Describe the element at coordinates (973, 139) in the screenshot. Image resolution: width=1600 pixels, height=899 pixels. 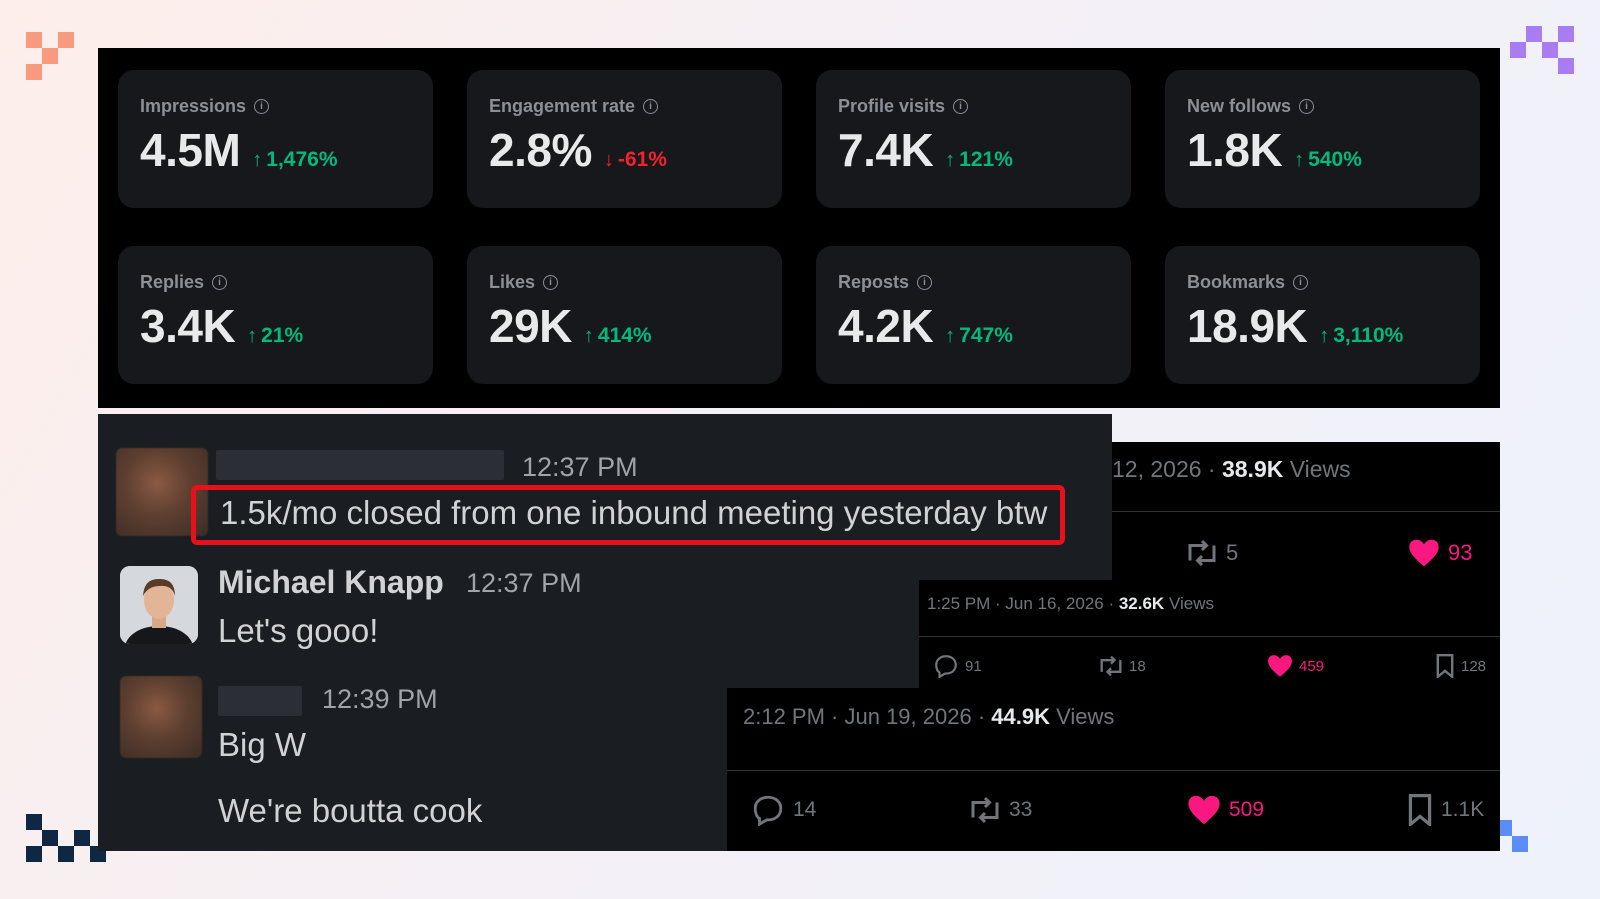
I see `stat-card-profile-visits: Profile visits i 7.4K ↑ 121%` at that location.